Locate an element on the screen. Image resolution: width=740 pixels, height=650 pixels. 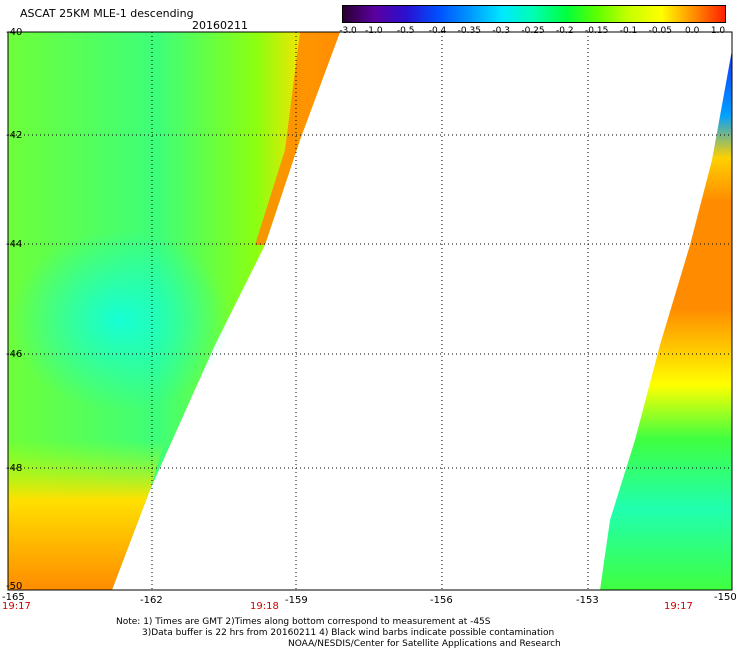
lon-label: -153 is located at coordinates (587, 600).